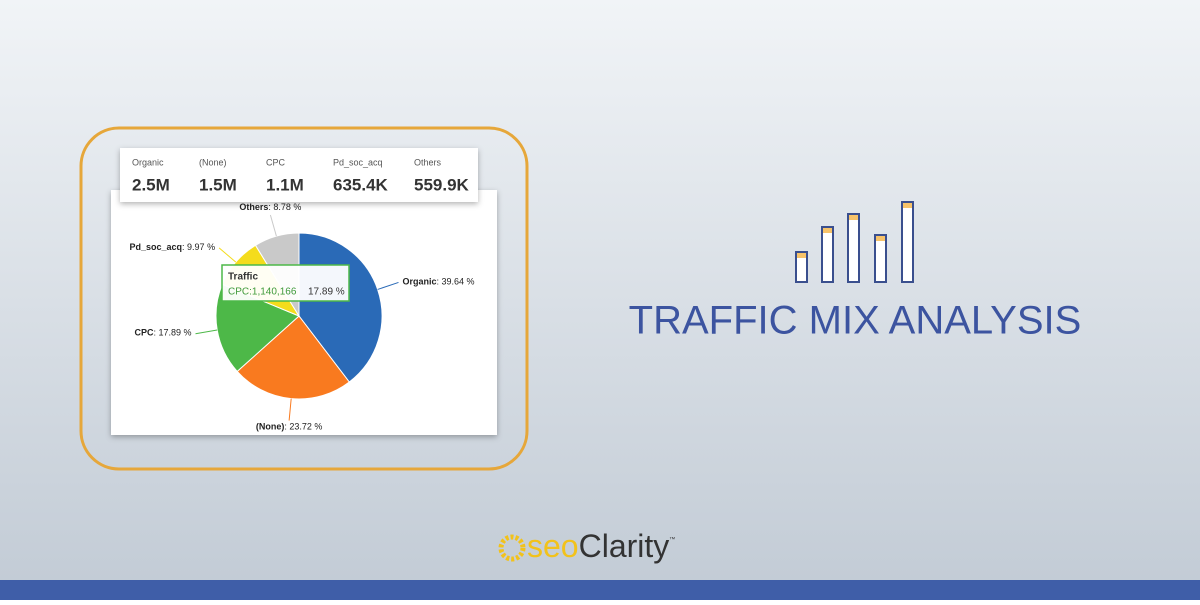 The height and width of the screenshot is (605, 1200). Describe the element at coordinates (456, 282) in the screenshot. I see `slice-value: : 39.64 %` at that location.